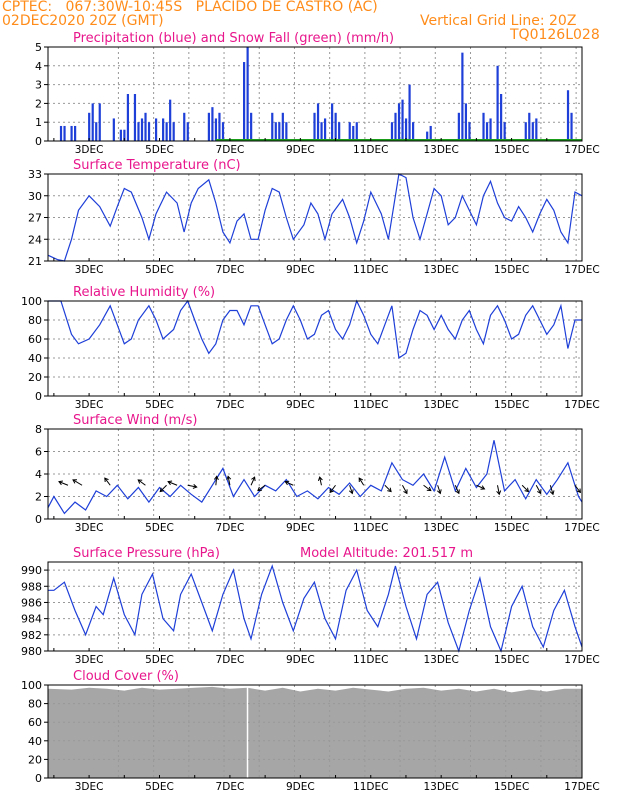 Image resolution: width=618 pixels, height=800 pixels. Describe the element at coordinates (159, 528) in the screenshot. I see `wind-date-label: 5DEC` at that location.